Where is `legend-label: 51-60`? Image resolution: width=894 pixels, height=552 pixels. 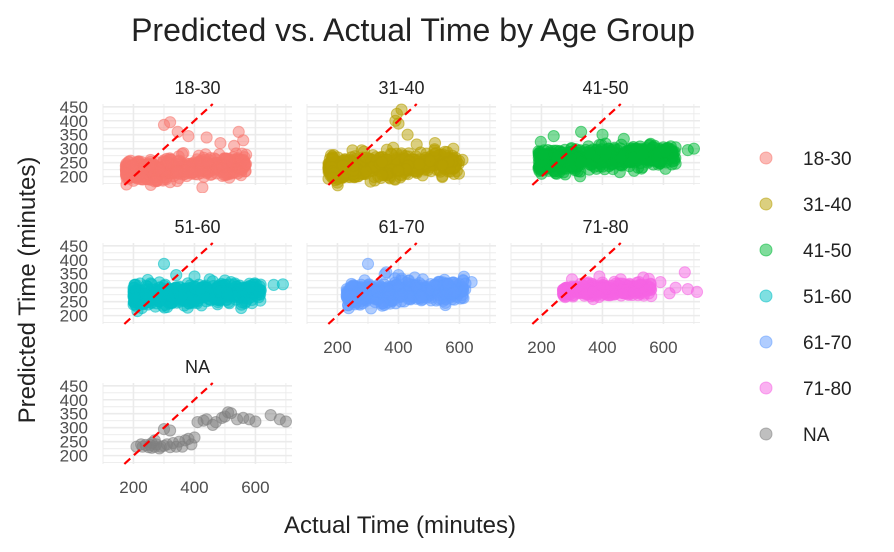 legend-label: 51-60 is located at coordinates (827, 297).